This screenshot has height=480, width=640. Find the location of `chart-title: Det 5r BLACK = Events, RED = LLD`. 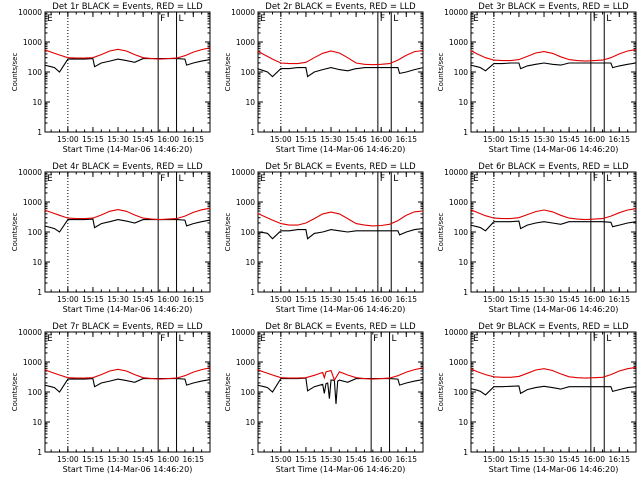

chart-title: Det 5r BLACK = Events, RED = LLD is located at coordinates (340, 167).